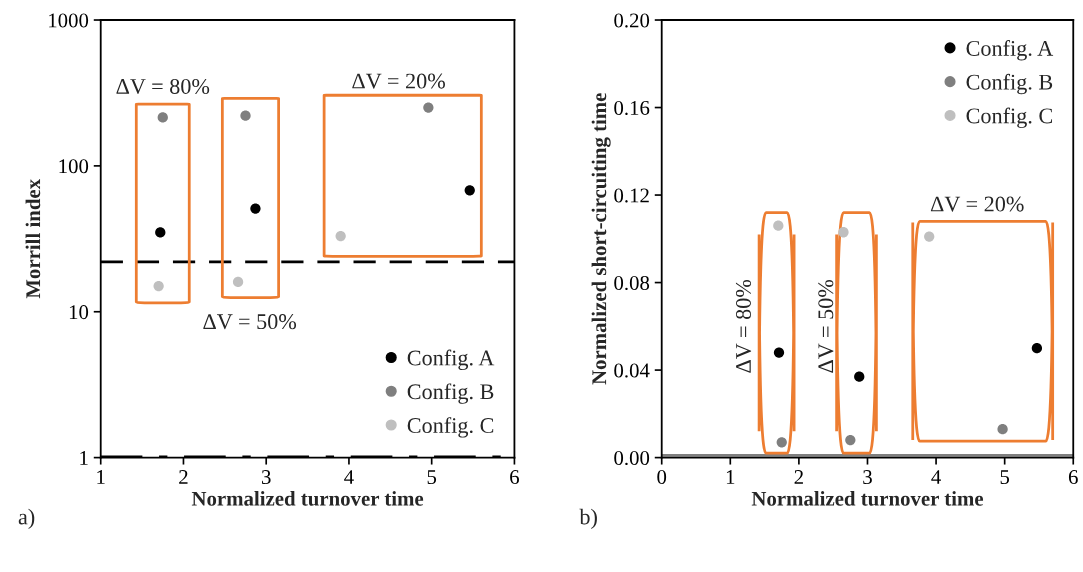 This screenshot has width=1083, height=572. Describe the element at coordinates (69, 20) in the screenshot. I see `y-tick-label: 1000` at that location.